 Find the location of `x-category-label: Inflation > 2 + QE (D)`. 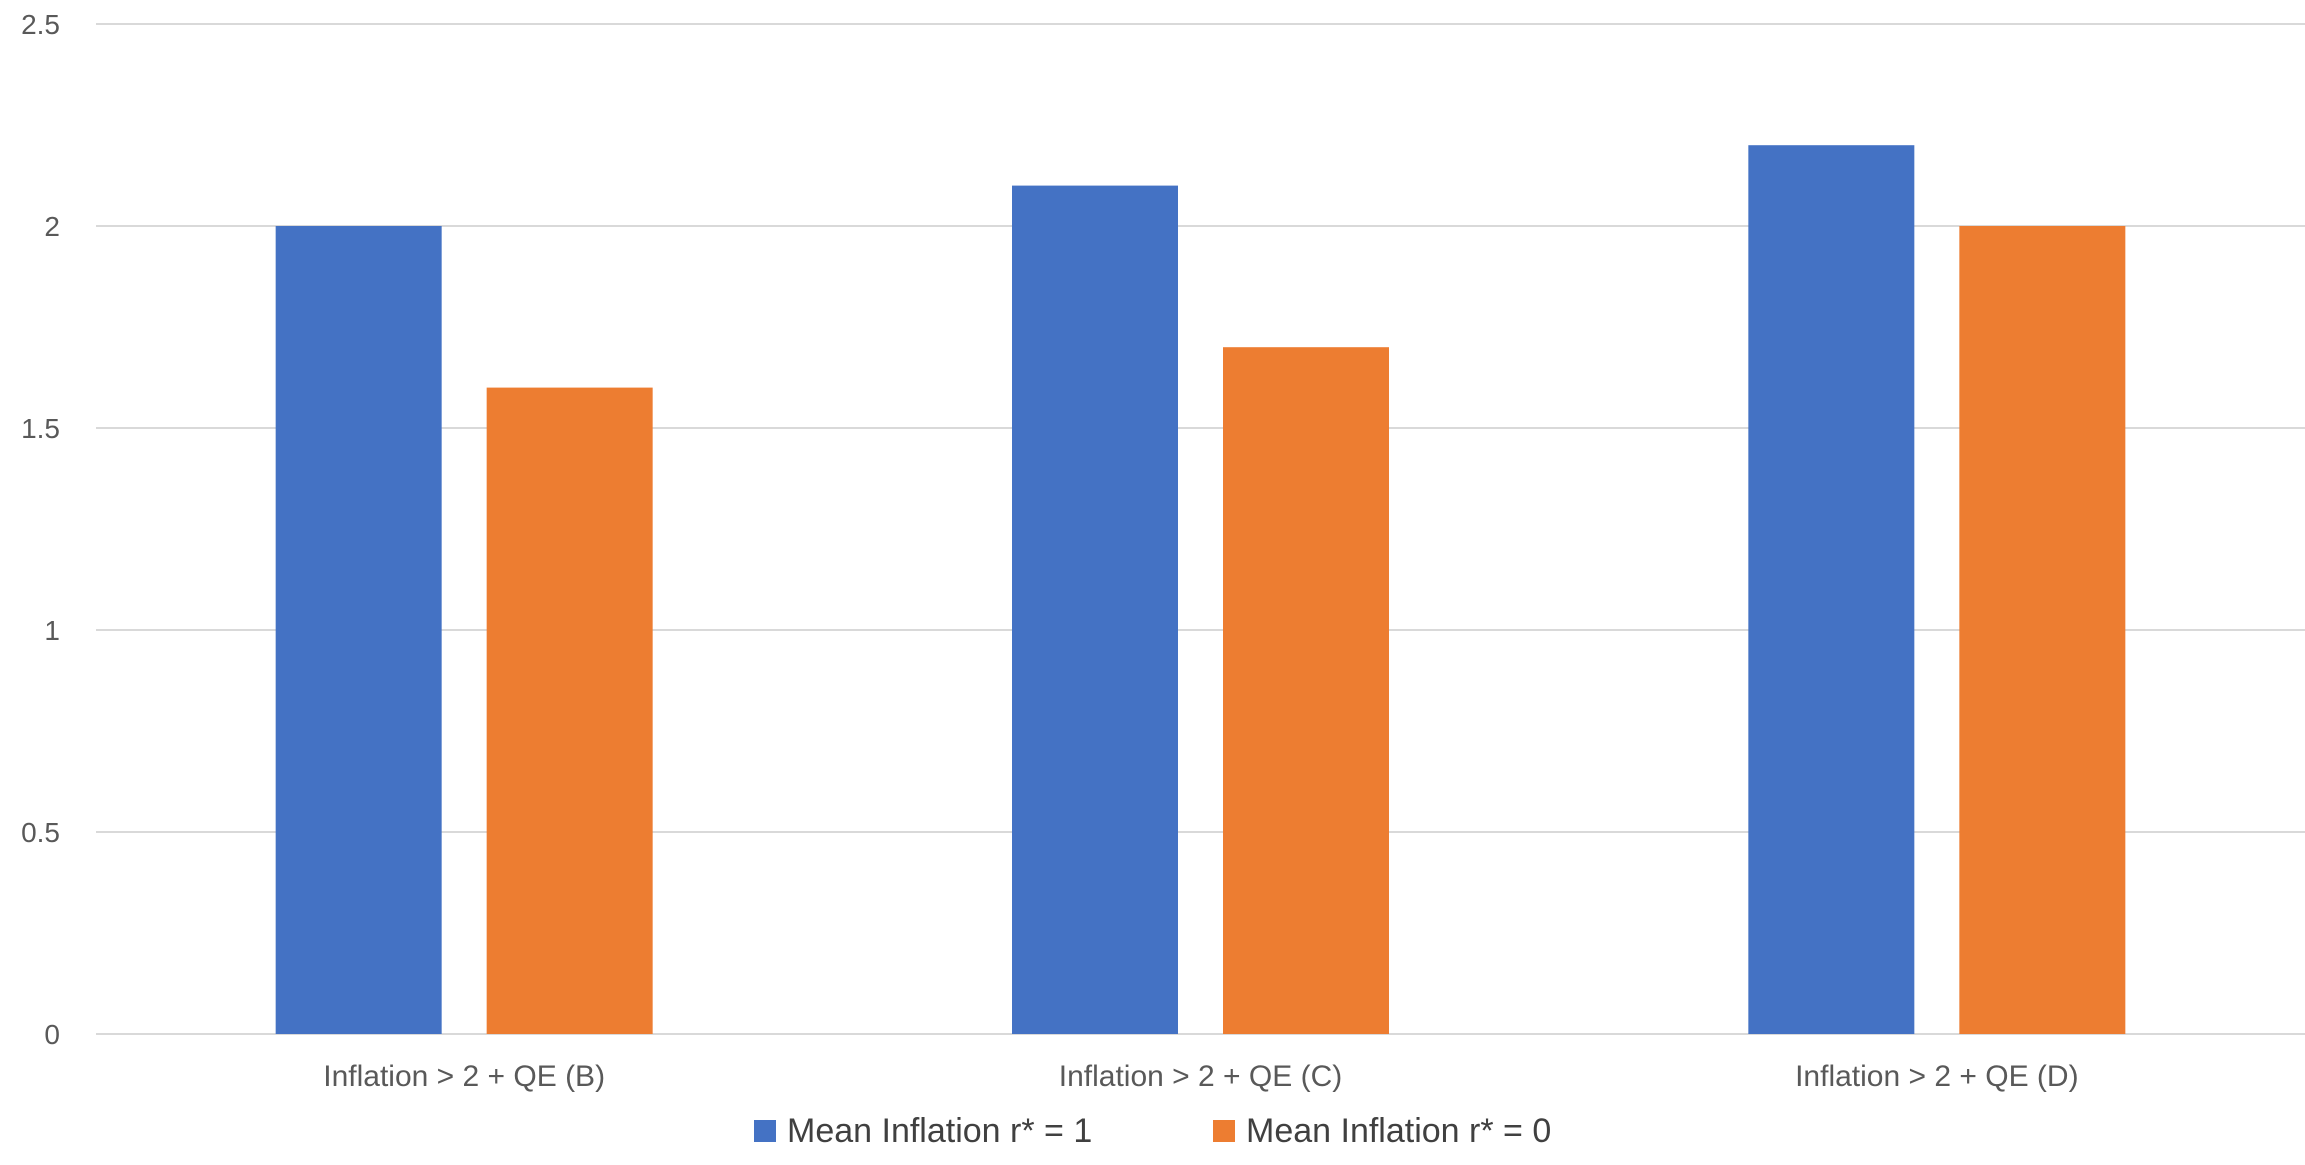

x-category-label: Inflation > 2 + QE (D) is located at coordinates (1936, 1076).